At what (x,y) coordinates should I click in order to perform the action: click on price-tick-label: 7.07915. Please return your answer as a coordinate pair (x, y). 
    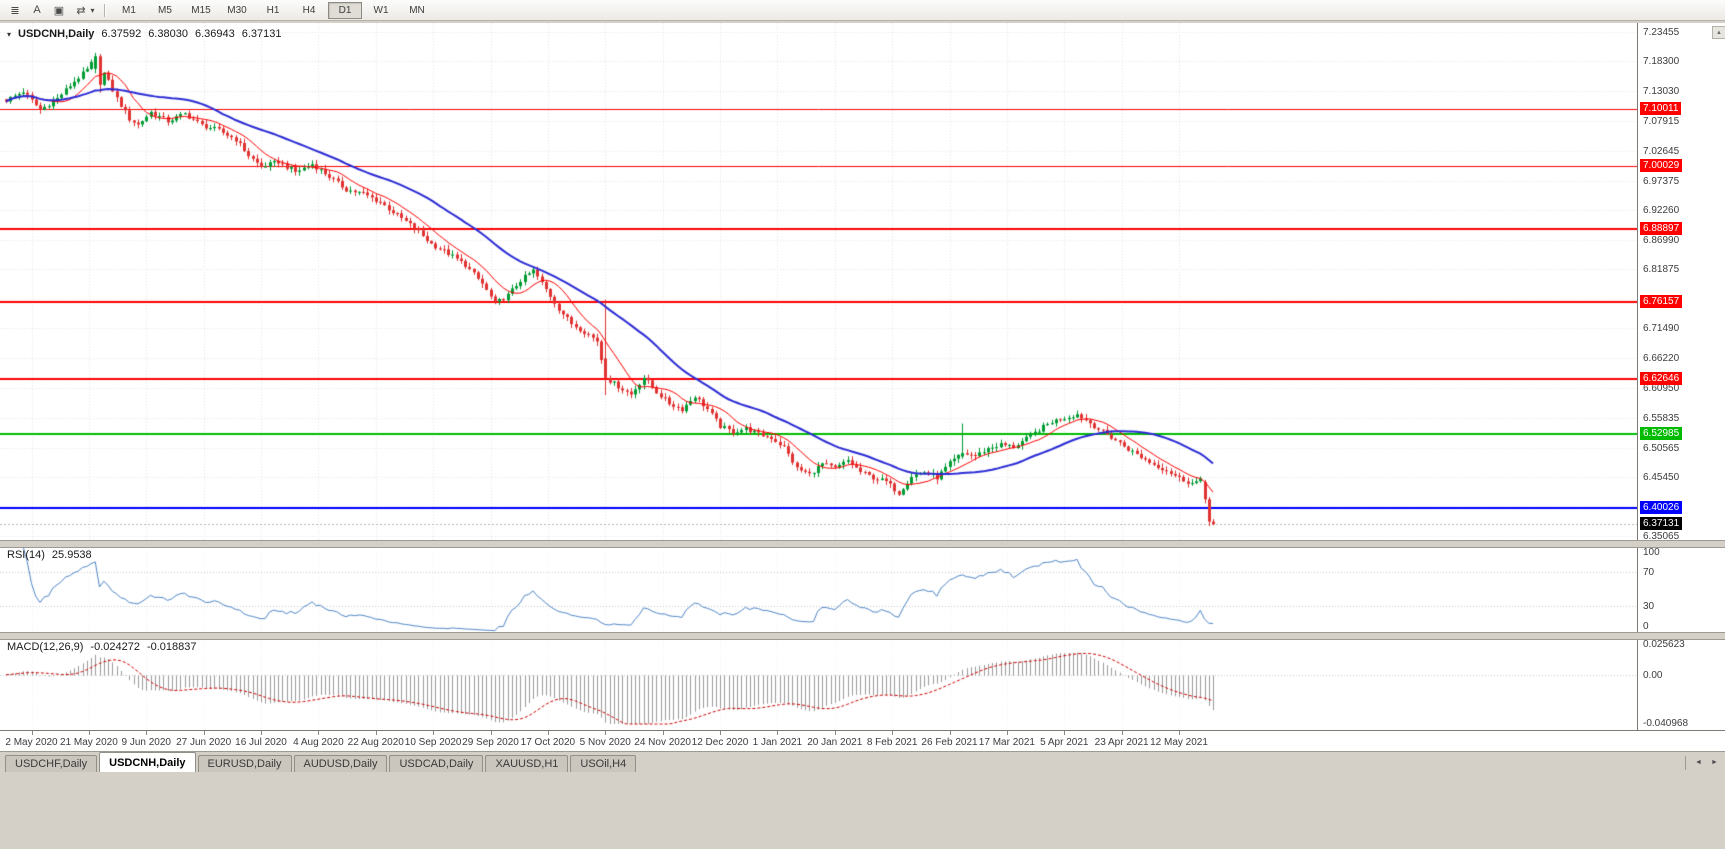
    Looking at the image, I should click on (1661, 121).